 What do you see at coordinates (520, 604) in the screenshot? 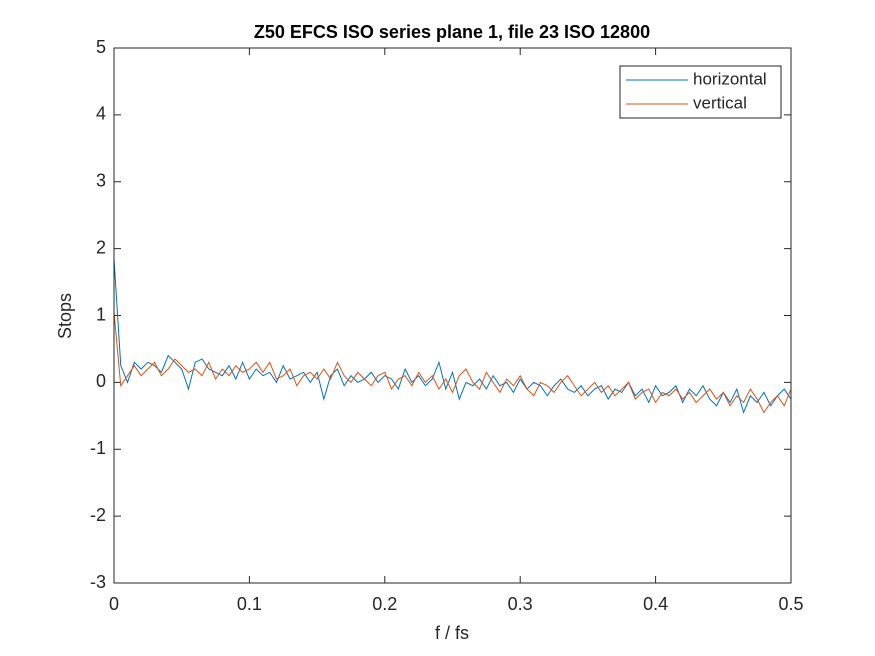
I see `x-tick-label: 0.3` at bounding box center [520, 604].